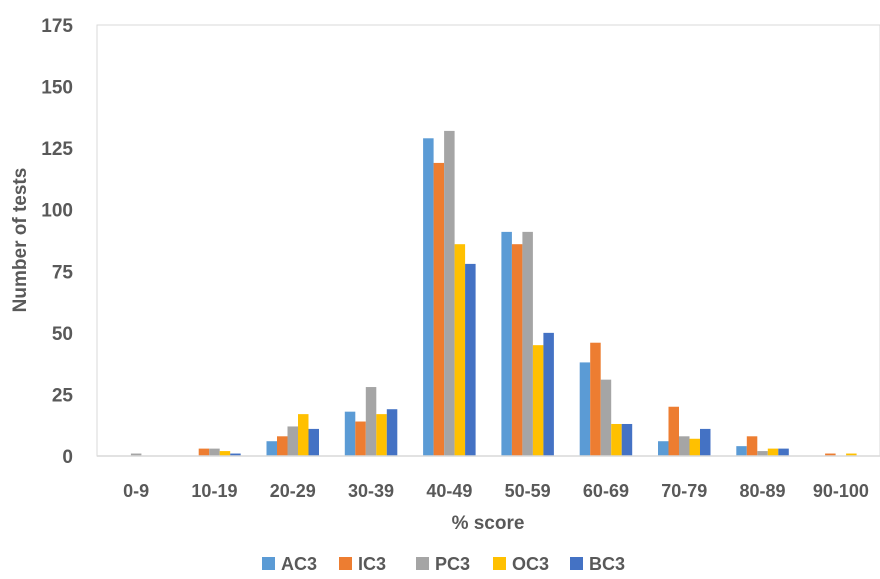 Image resolution: width=880 pixels, height=579 pixels. What do you see at coordinates (452, 564) in the screenshot?
I see `legend-label-pc3: PC3` at bounding box center [452, 564].